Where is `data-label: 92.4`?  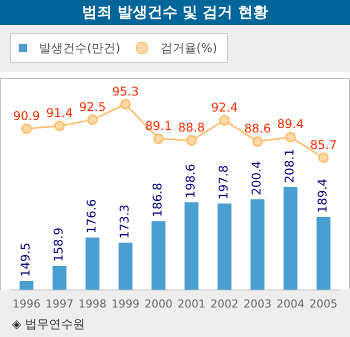 data-label: 92.4 is located at coordinates (224, 107).